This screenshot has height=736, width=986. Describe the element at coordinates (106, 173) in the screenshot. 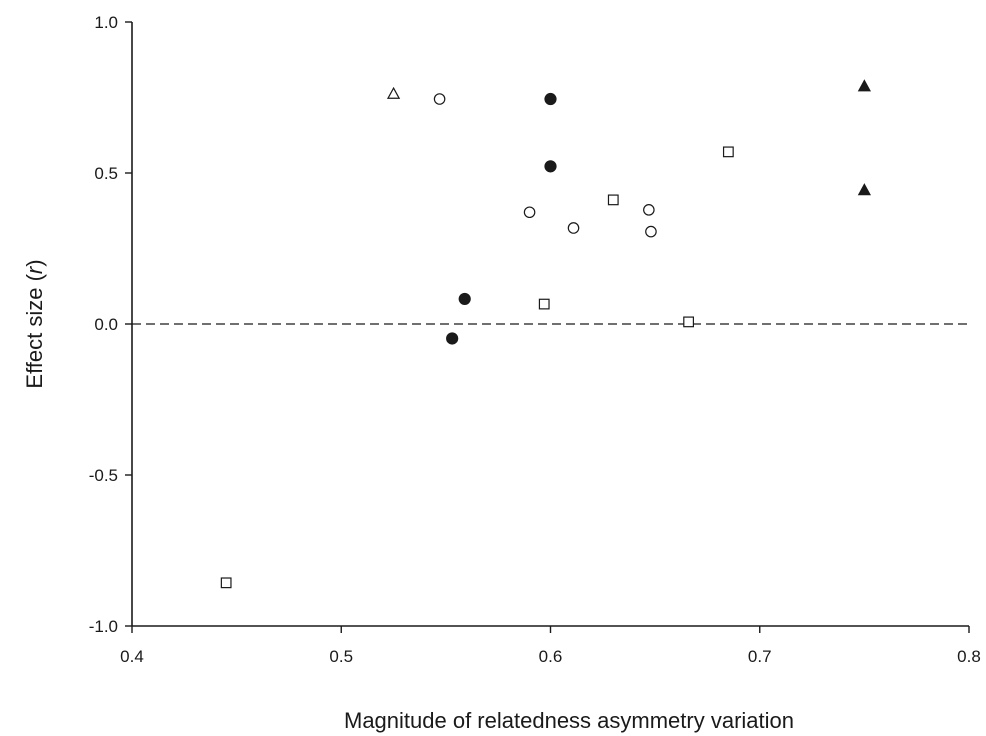

I see `y-tick-label: 0.5` at that location.